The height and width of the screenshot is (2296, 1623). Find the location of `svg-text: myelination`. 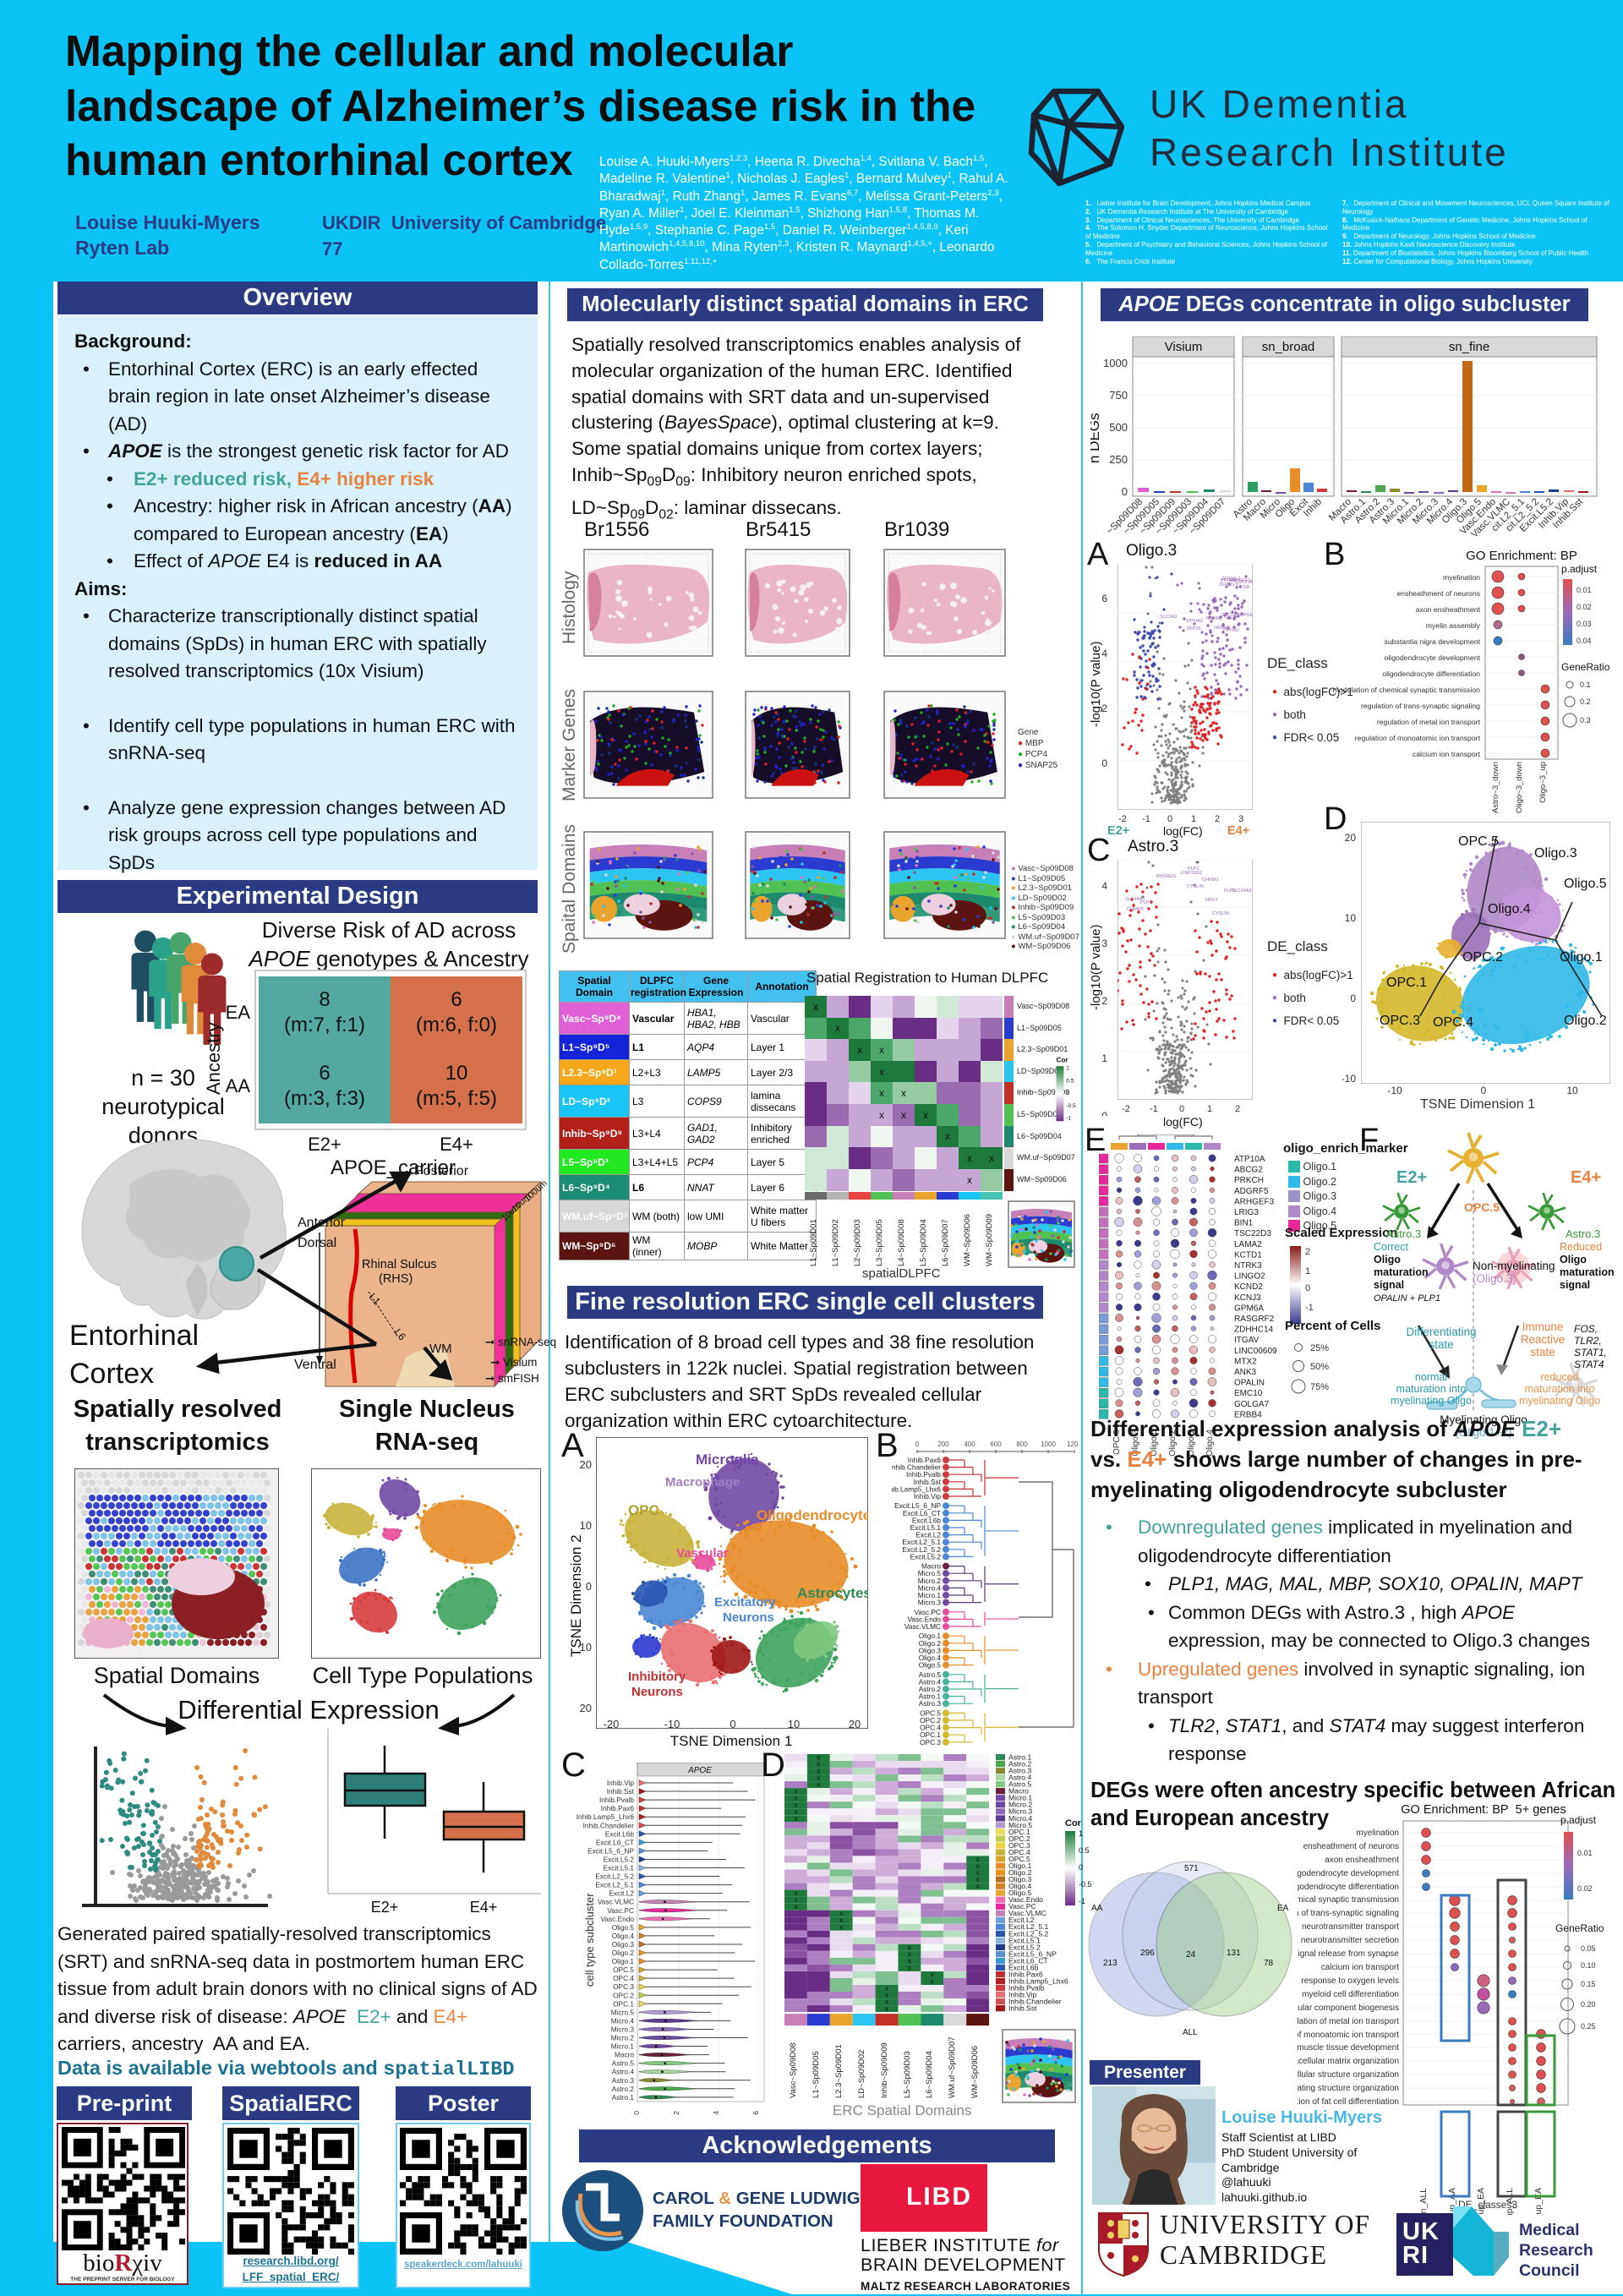

svg-text: myelination is located at coordinates (1462, 577).